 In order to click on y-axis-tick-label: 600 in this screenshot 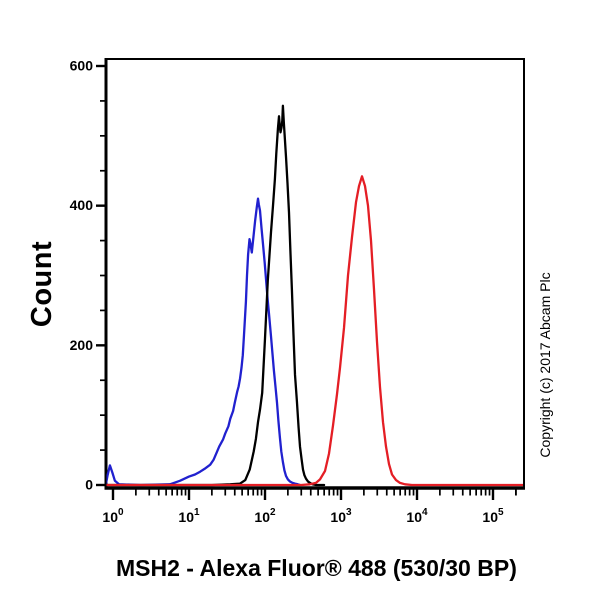, I will do `click(82, 66)`.